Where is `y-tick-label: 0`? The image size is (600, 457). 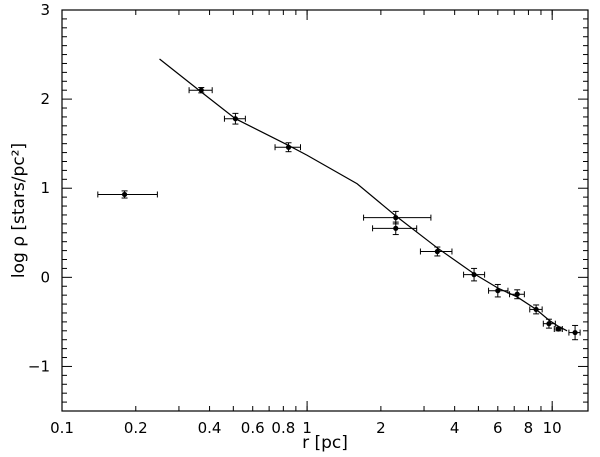
y-tick-label: 0 is located at coordinates (45, 277).